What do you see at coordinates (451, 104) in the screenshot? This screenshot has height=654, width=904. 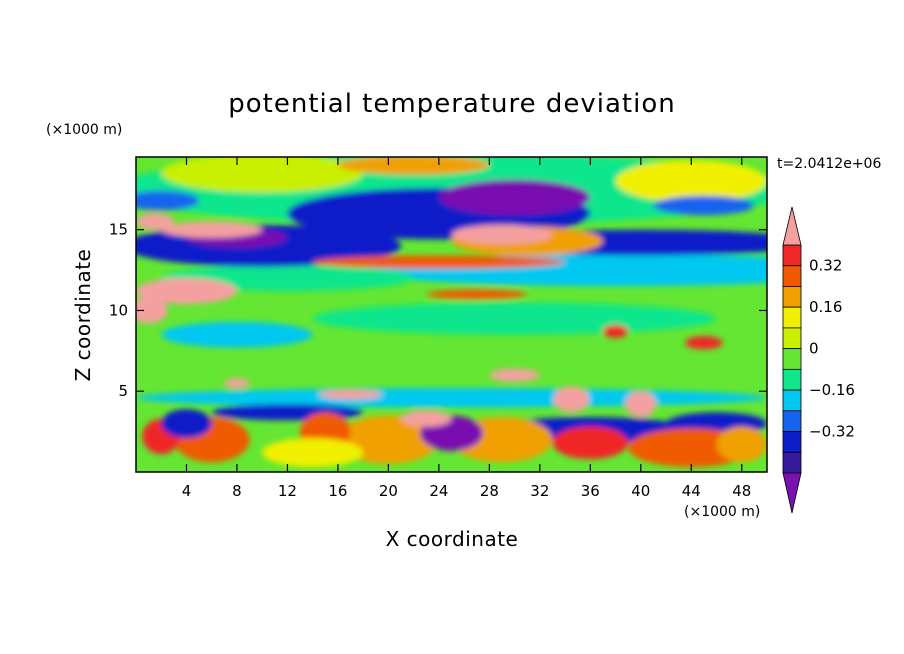 I see `chart-title: potential temperature deviation` at bounding box center [451, 104].